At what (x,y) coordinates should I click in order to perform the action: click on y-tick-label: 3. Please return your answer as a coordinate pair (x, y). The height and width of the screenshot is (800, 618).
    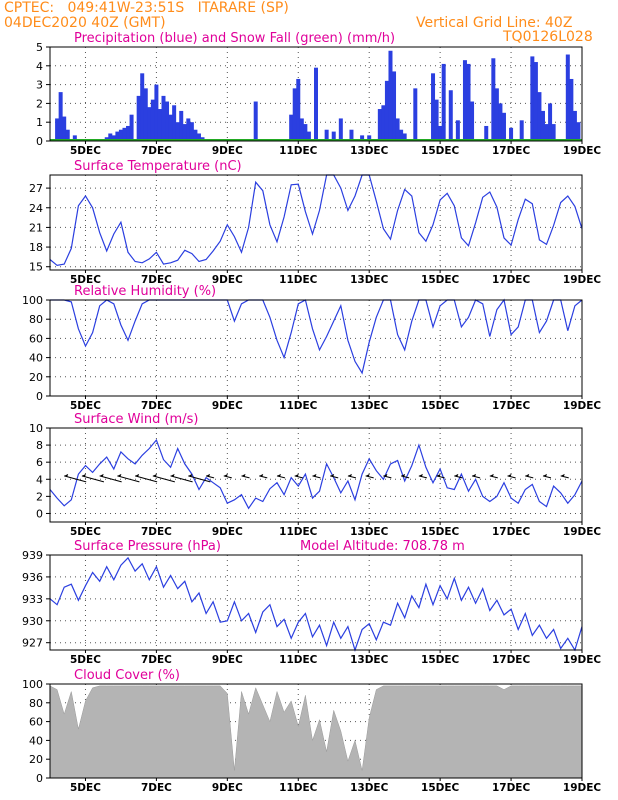
    Looking at the image, I should click on (39, 85).